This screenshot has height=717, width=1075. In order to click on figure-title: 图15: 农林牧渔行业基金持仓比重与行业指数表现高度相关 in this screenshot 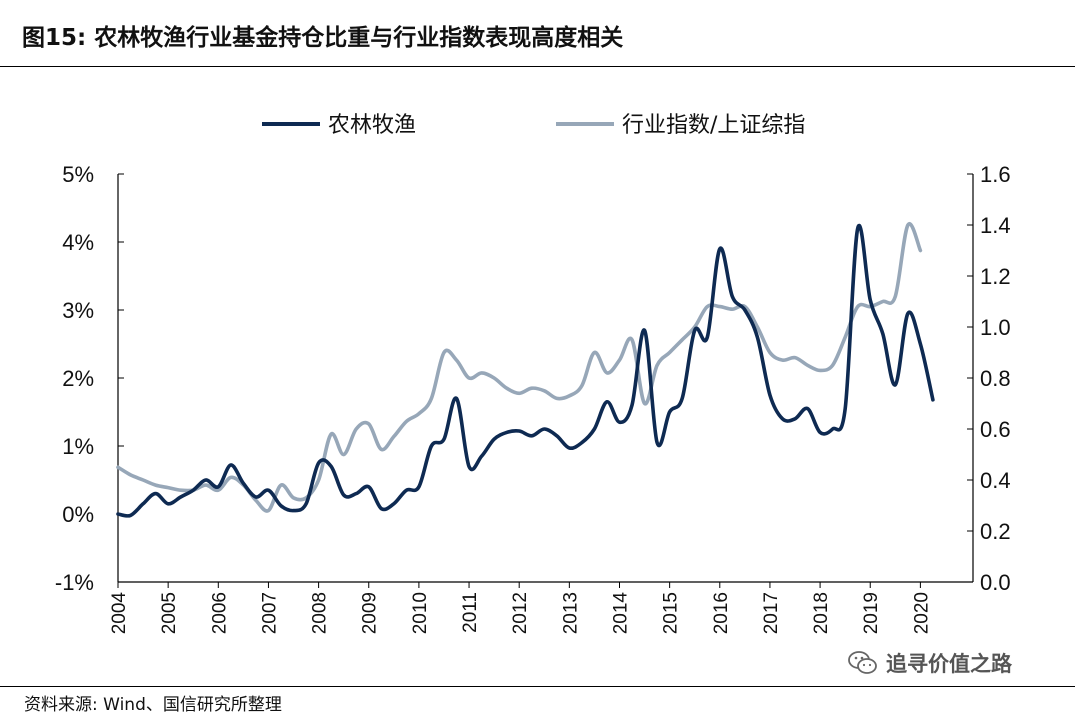, I will do `click(323, 38)`.